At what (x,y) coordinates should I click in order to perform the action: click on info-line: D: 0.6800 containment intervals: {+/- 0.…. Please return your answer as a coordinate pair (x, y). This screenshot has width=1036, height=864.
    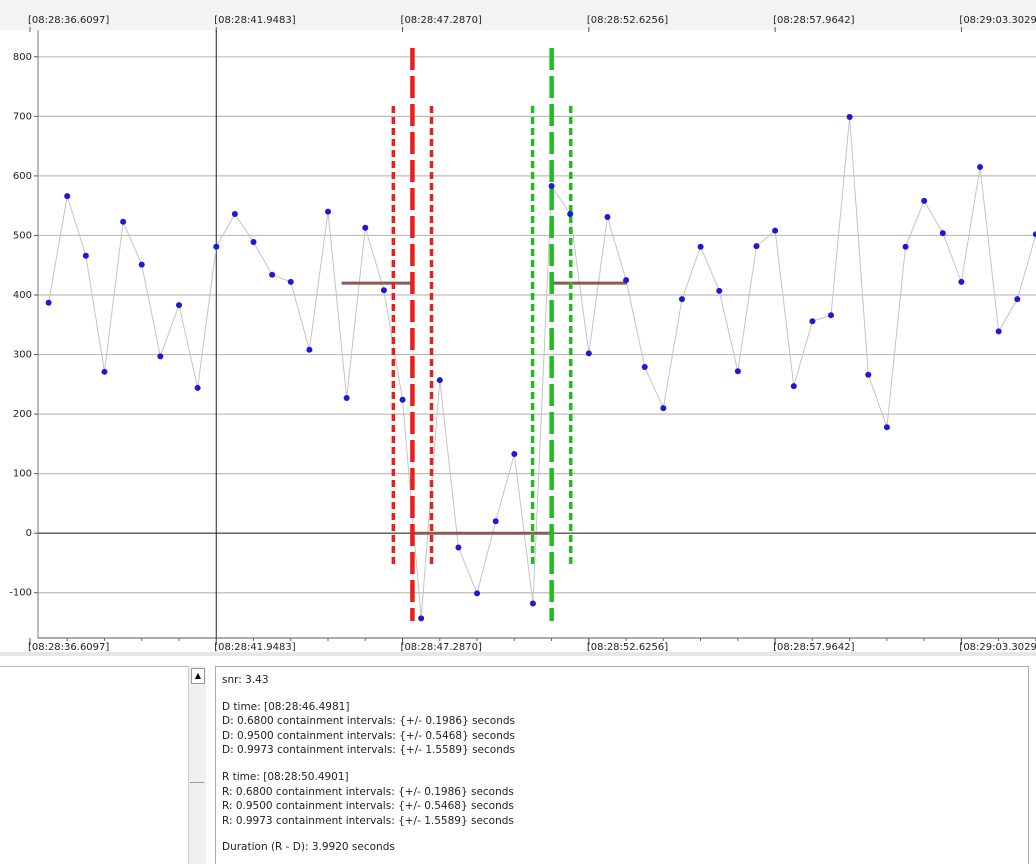
    Looking at the image, I should click on (369, 721).